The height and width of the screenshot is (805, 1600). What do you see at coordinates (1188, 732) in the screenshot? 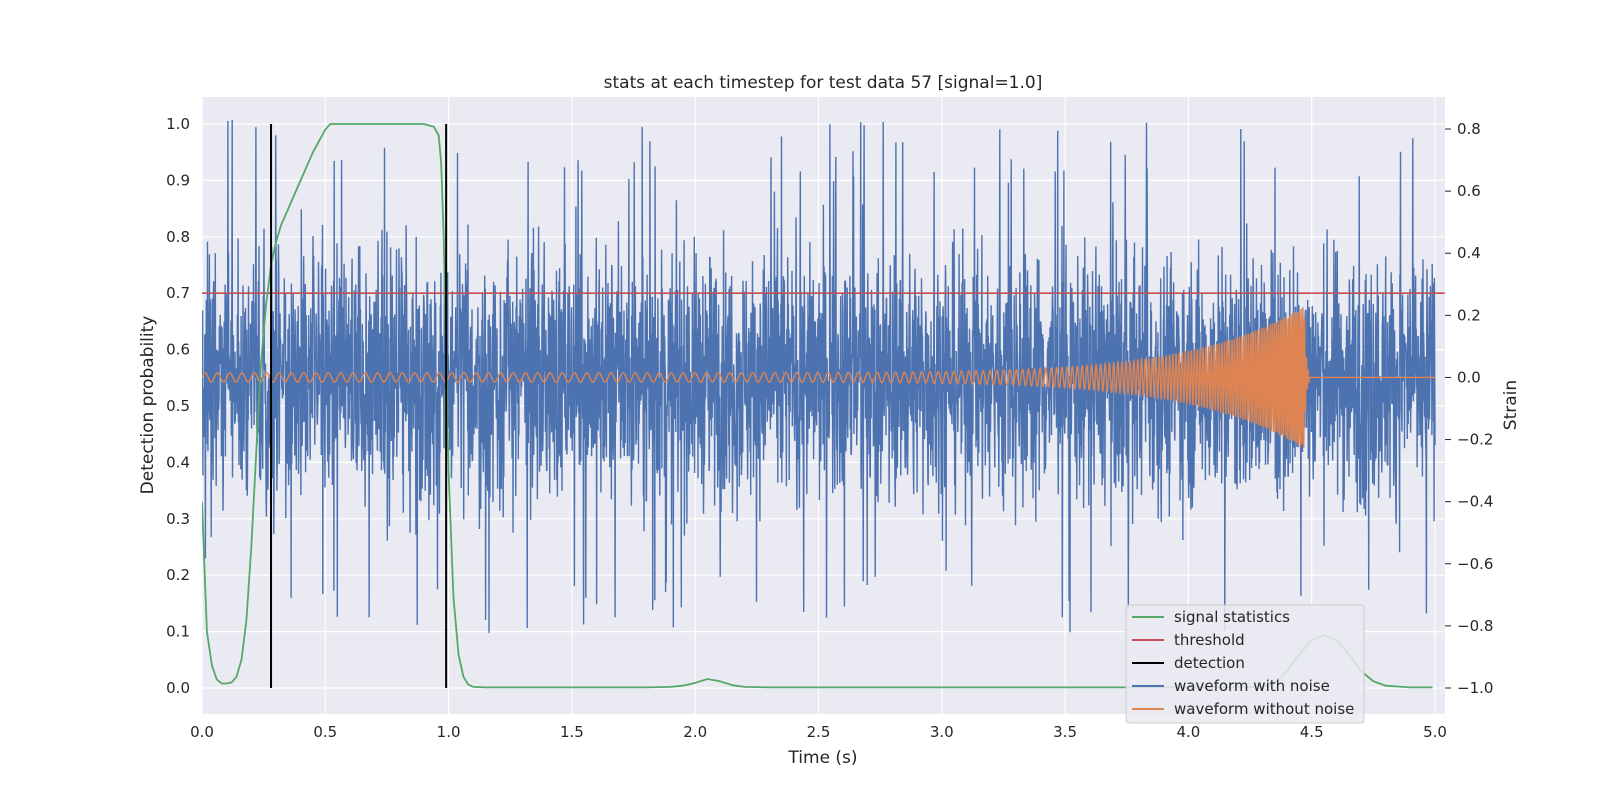
I see `x-tick-label: 4.0` at bounding box center [1188, 732].